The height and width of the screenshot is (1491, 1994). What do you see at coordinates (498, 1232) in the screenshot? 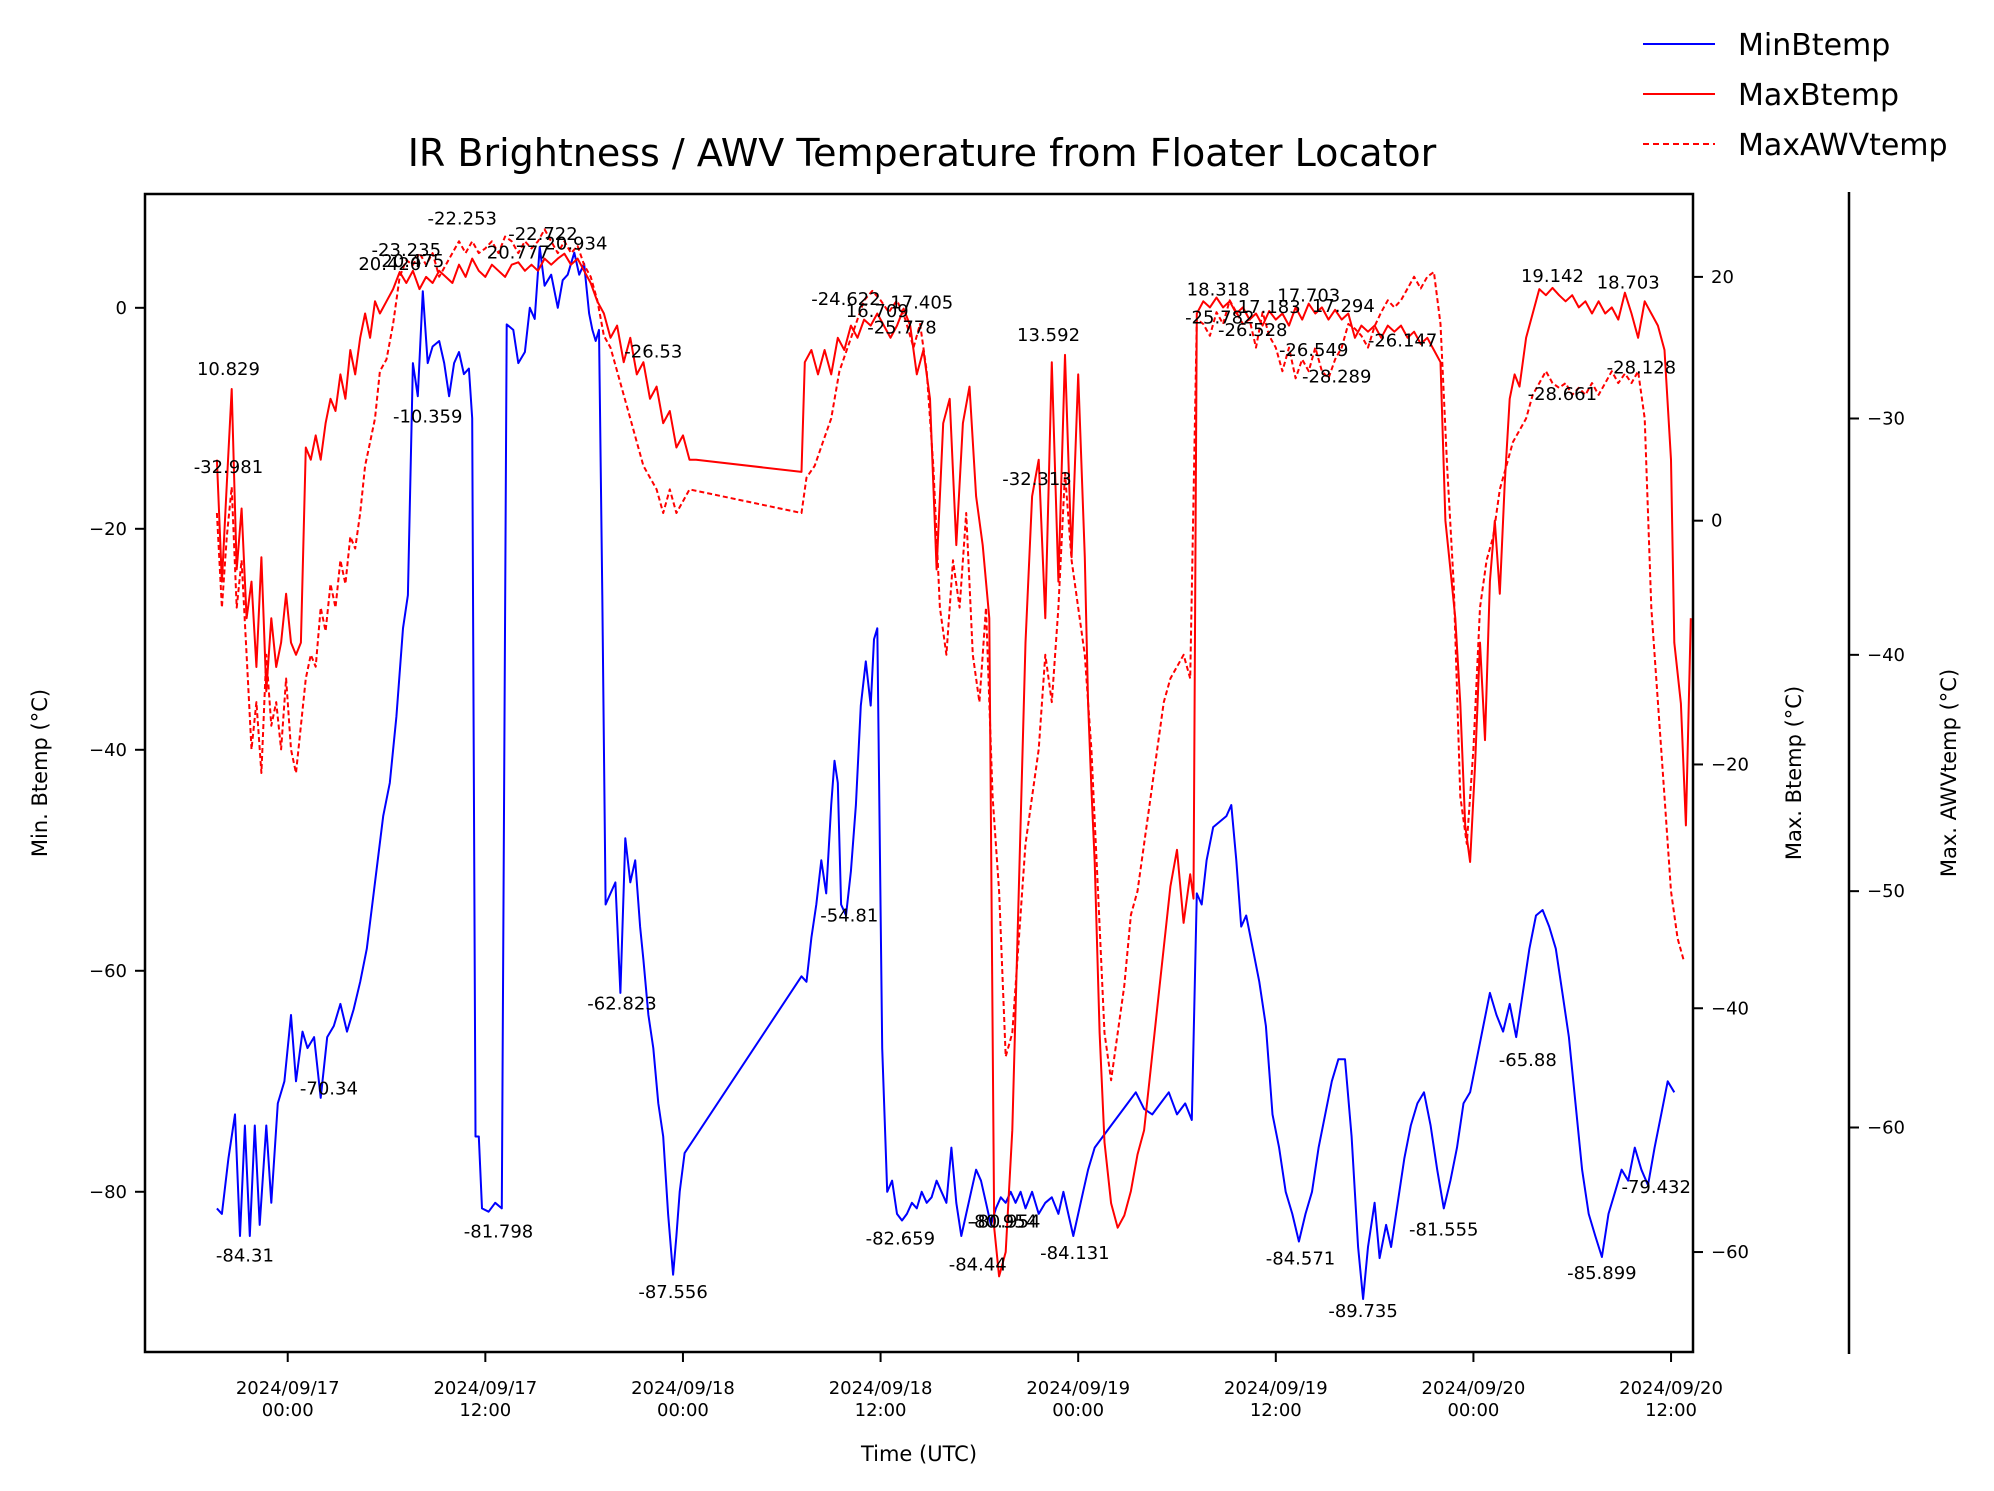
I see `data-annotation: -81.798` at bounding box center [498, 1232].